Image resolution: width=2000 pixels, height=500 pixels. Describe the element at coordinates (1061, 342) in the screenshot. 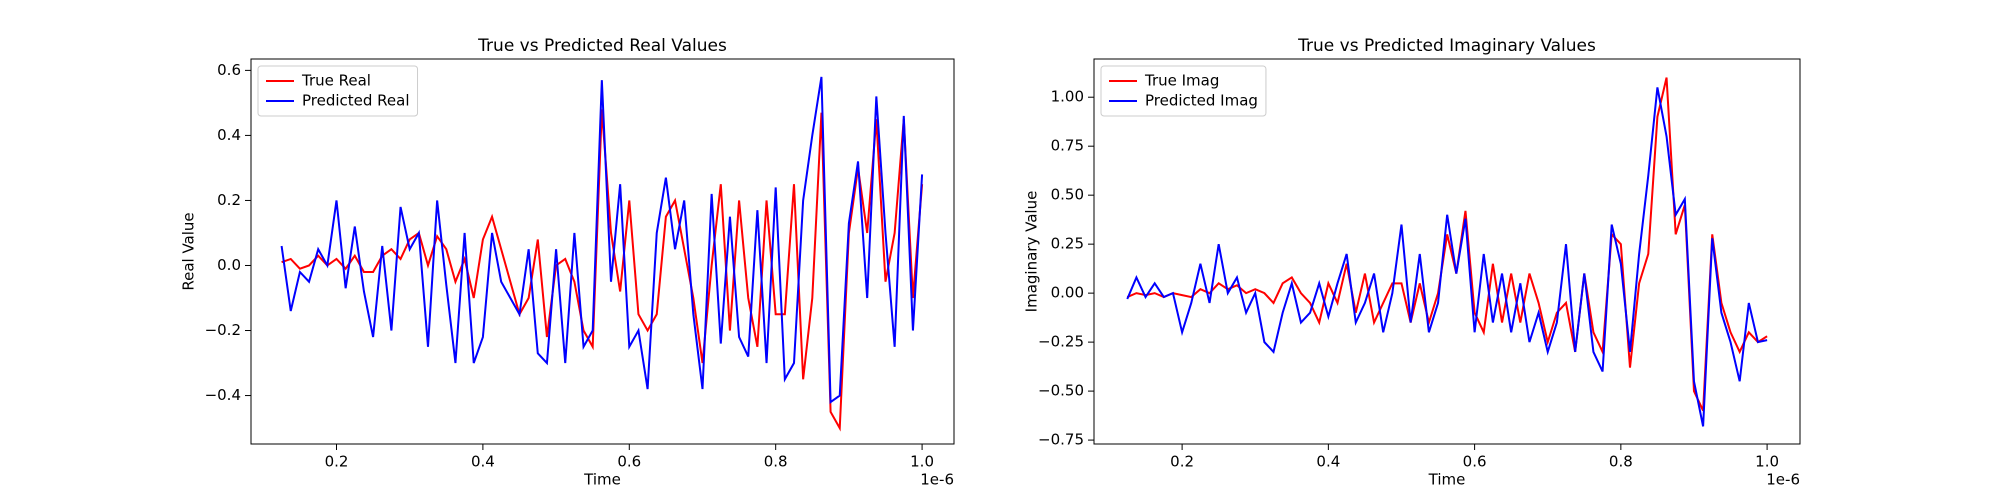

I see `y-tick-label: −0.25` at that location.